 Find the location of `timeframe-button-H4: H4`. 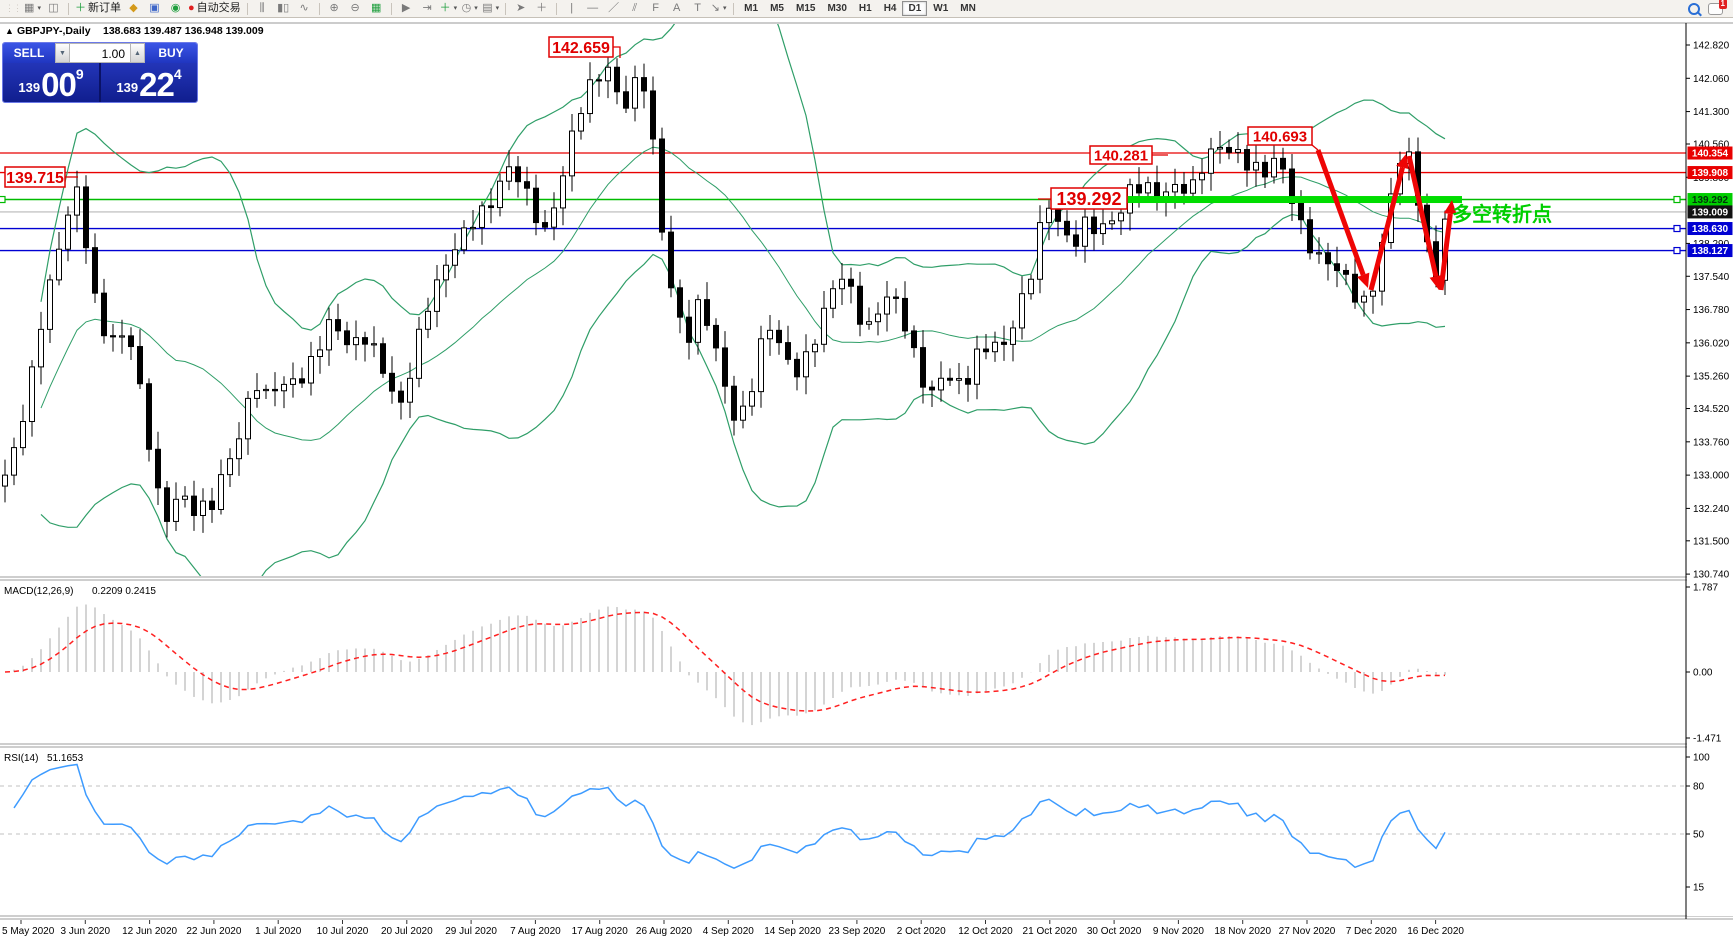

timeframe-button-H4: H4 is located at coordinates (890, 8).